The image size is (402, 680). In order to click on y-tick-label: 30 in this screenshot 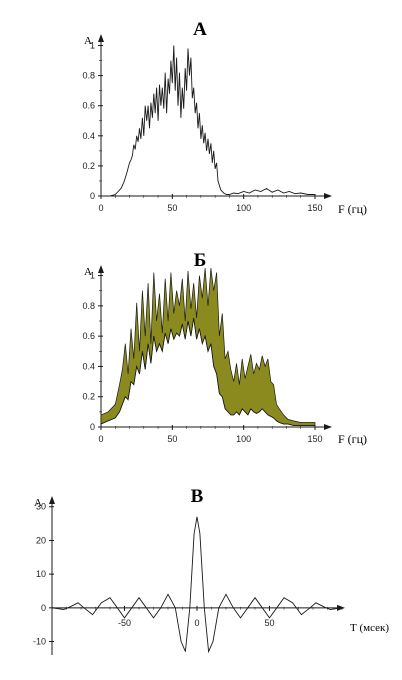, I will do `click(41, 507)`.